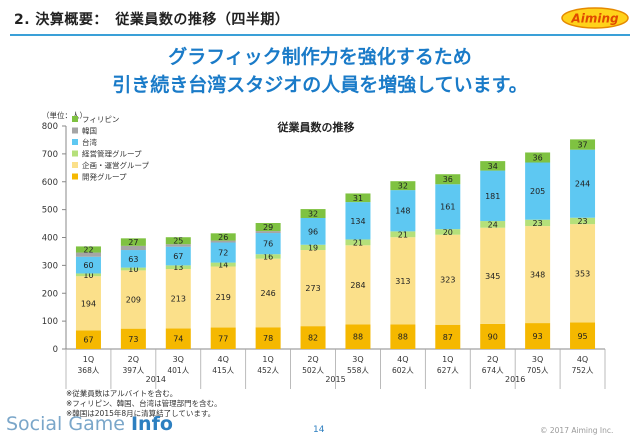 The width and height of the screenshot is (640, 443). I want to click on data-label: 134, so click(357, 221).